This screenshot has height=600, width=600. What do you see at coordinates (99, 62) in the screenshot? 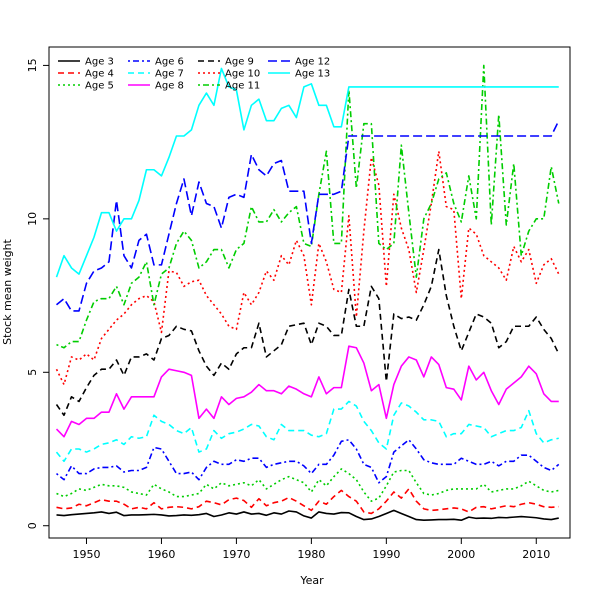
I see `legend-label: Age 3` at bounding box center [99, 62].